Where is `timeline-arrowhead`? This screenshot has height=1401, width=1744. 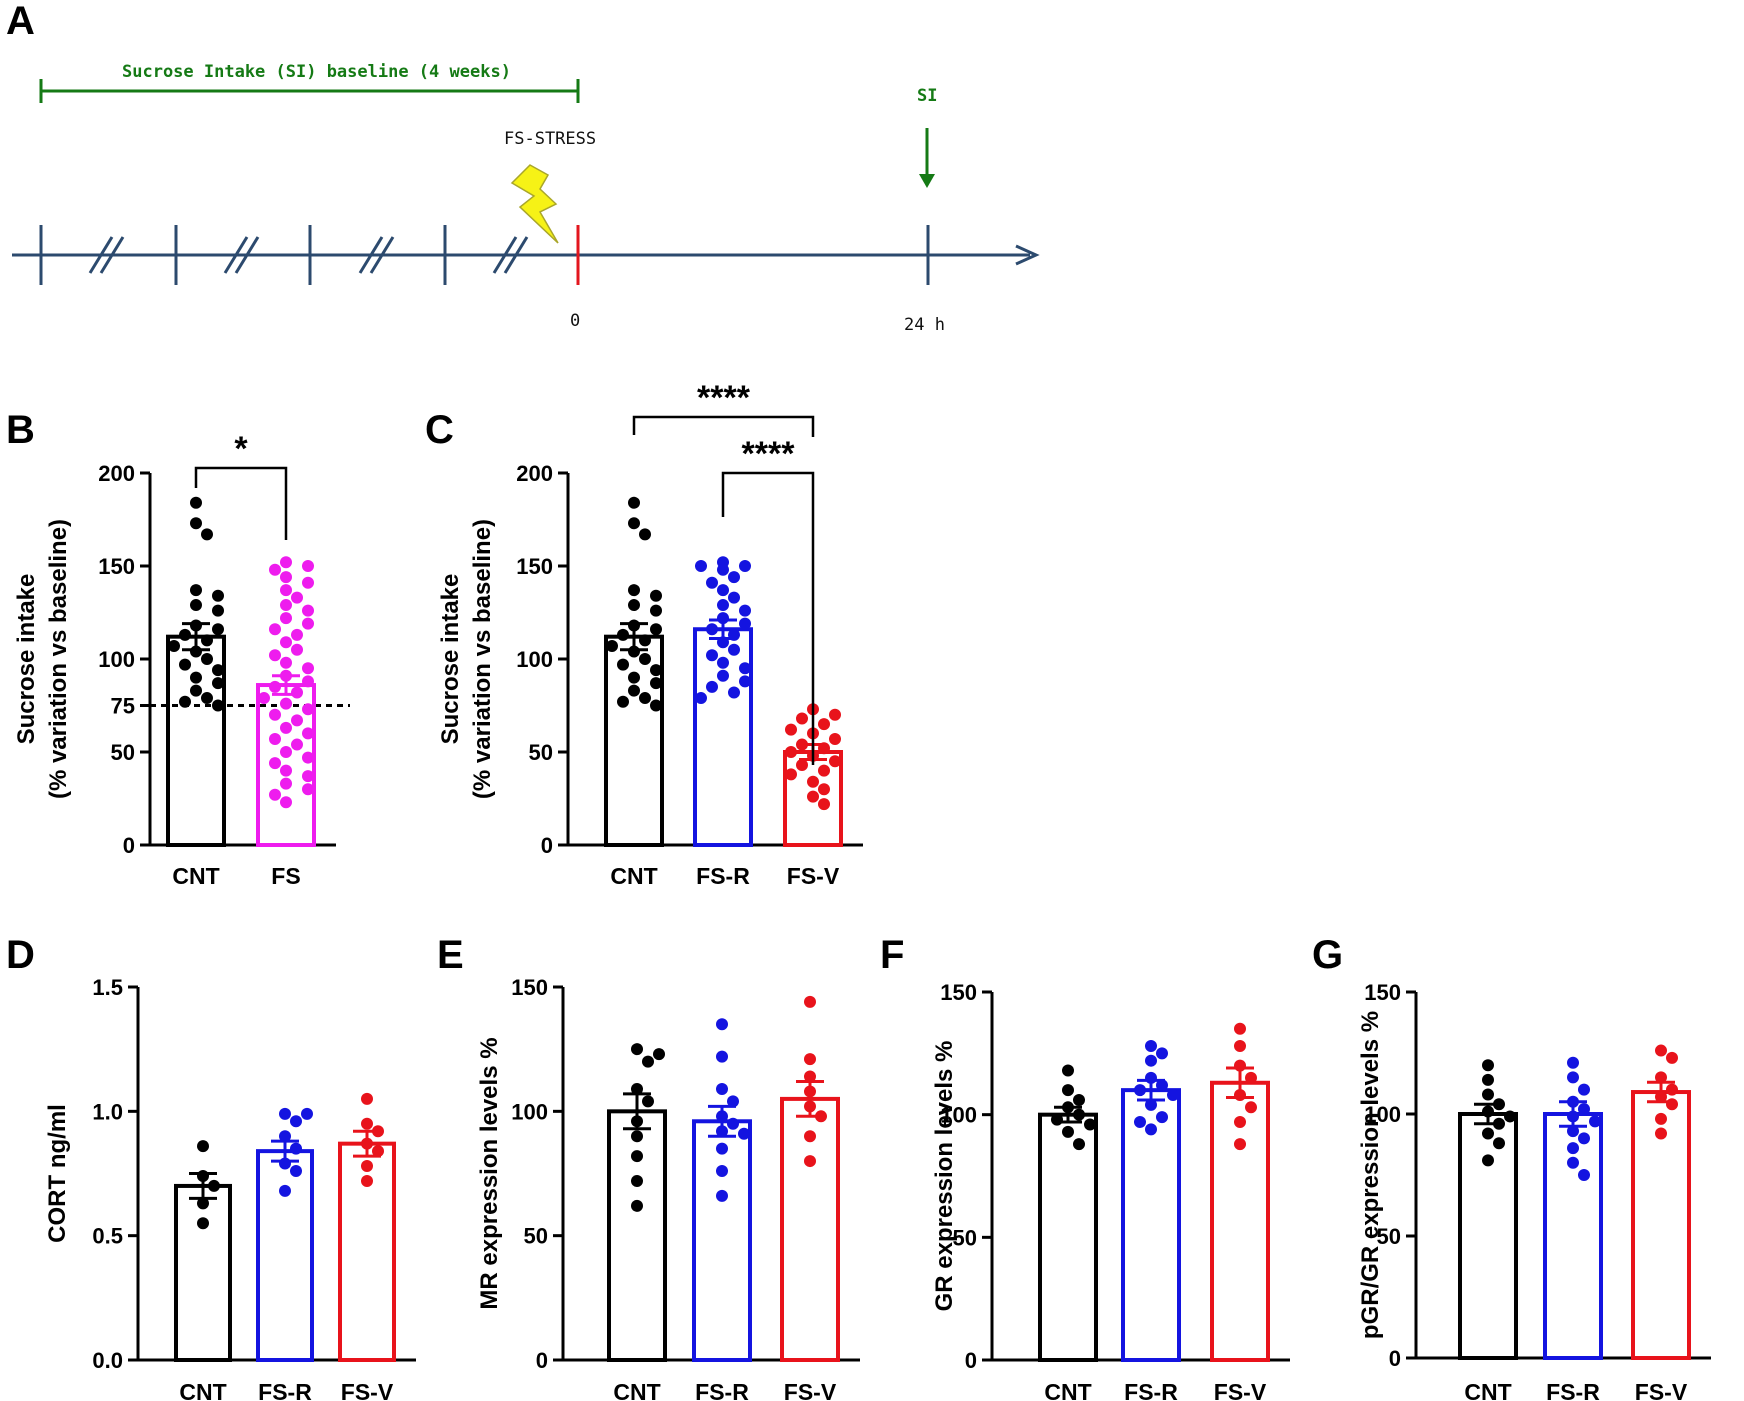 timeline-arrowhead is located at coordinates (1027, 255).